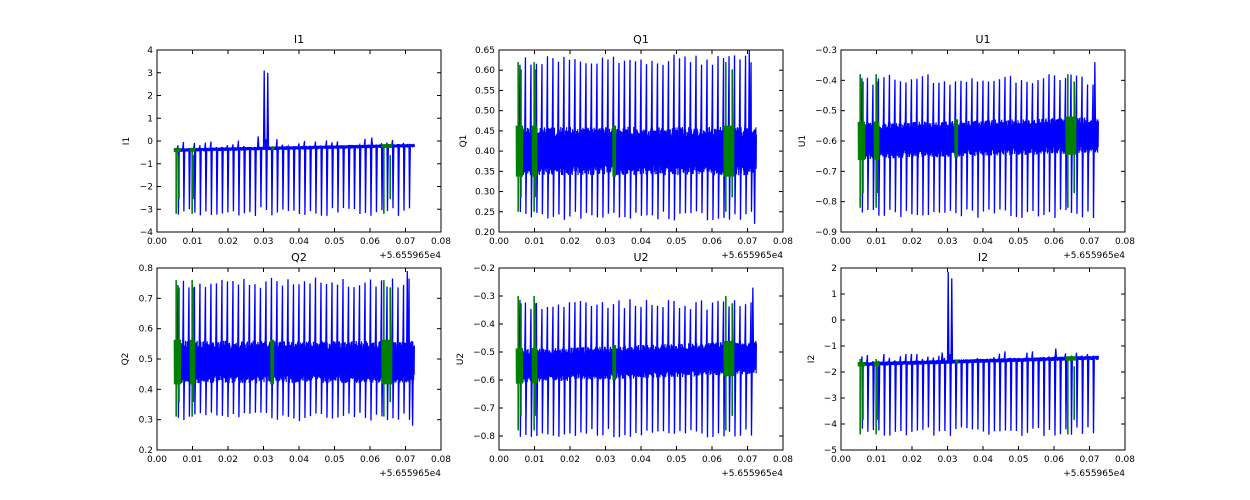 This screenshot has height=500, width=1250. Describe the element at coordinates (1089, 460) in the screenshot. I see `x-tick-label: 0.07` at that location.